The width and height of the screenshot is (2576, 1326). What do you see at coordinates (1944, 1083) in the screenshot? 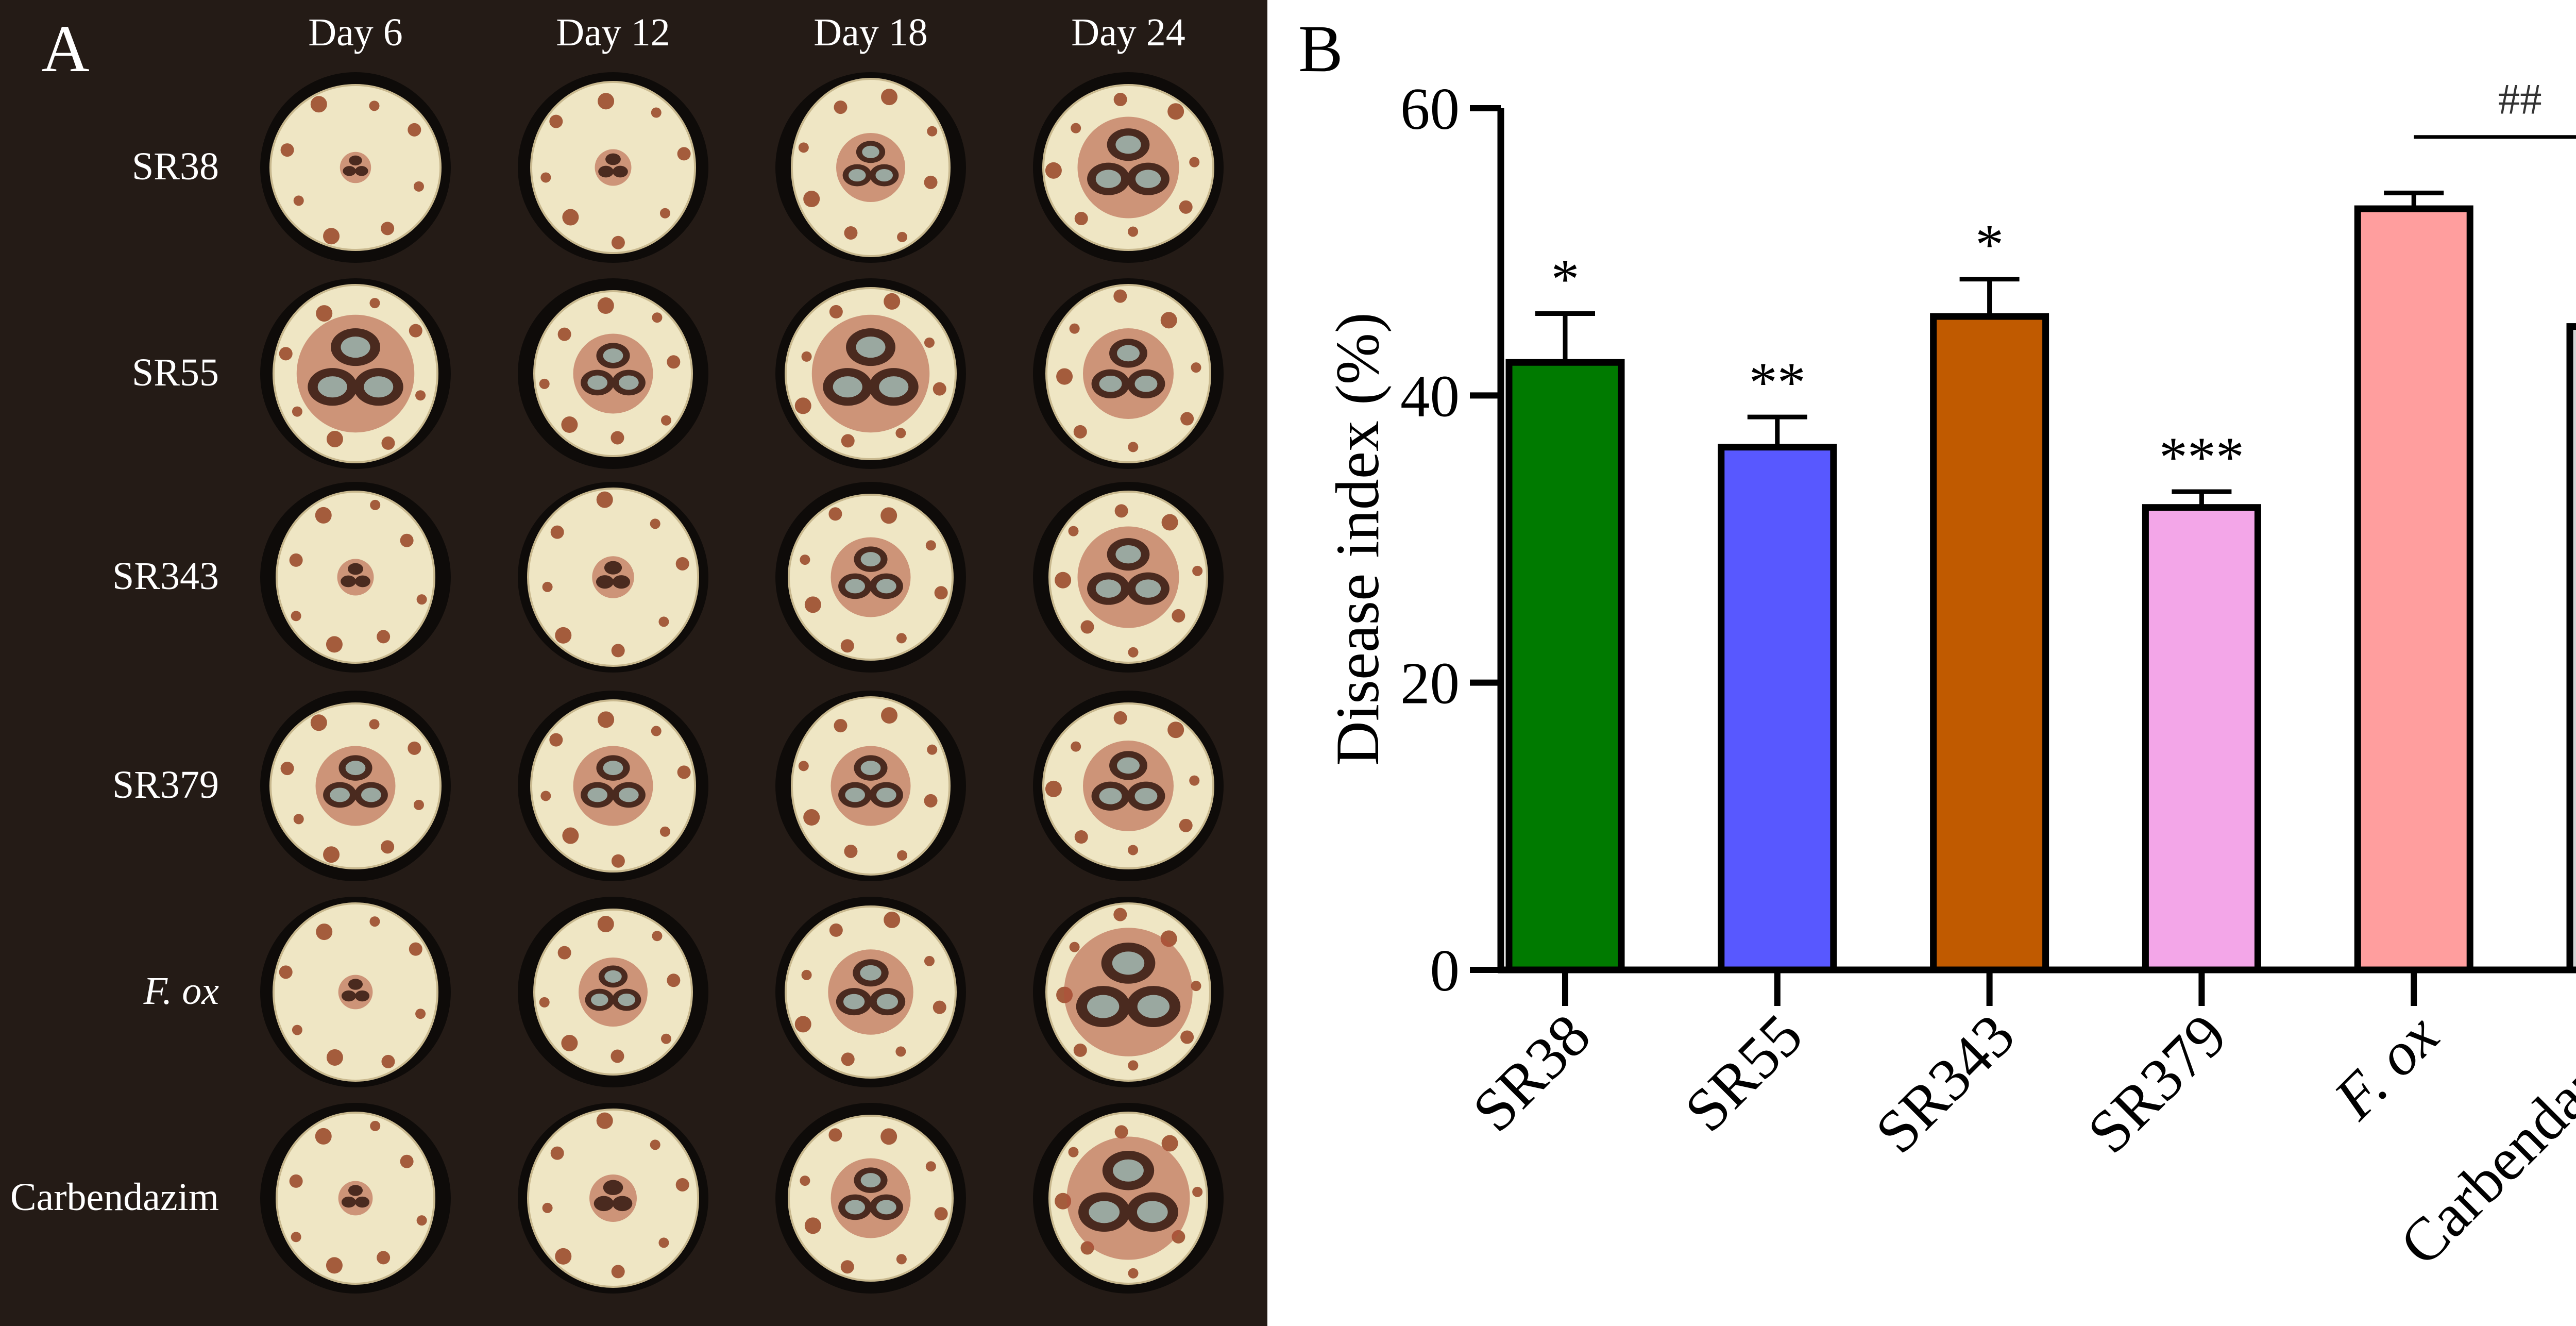
I see `x-tick-label: SR343` at bounding box center [1944, 1083].